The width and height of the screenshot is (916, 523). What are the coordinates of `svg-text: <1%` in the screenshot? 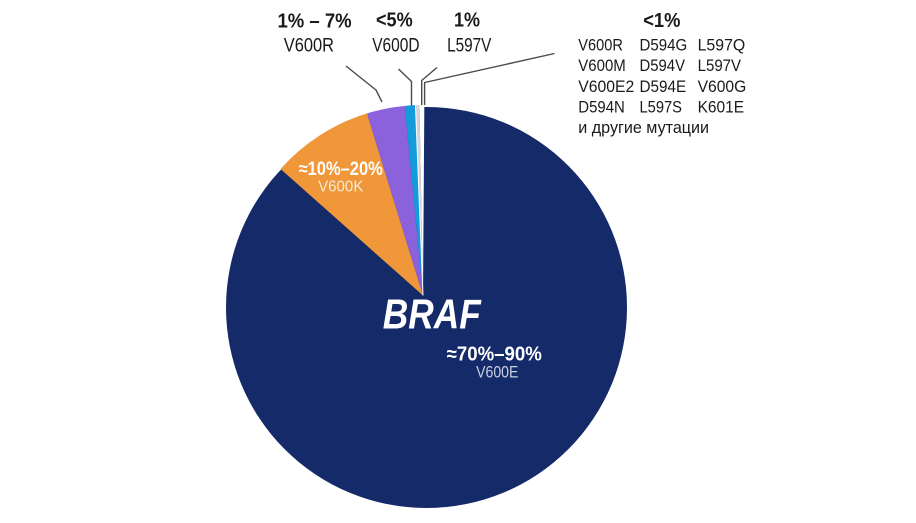 It's located at (661, 21).